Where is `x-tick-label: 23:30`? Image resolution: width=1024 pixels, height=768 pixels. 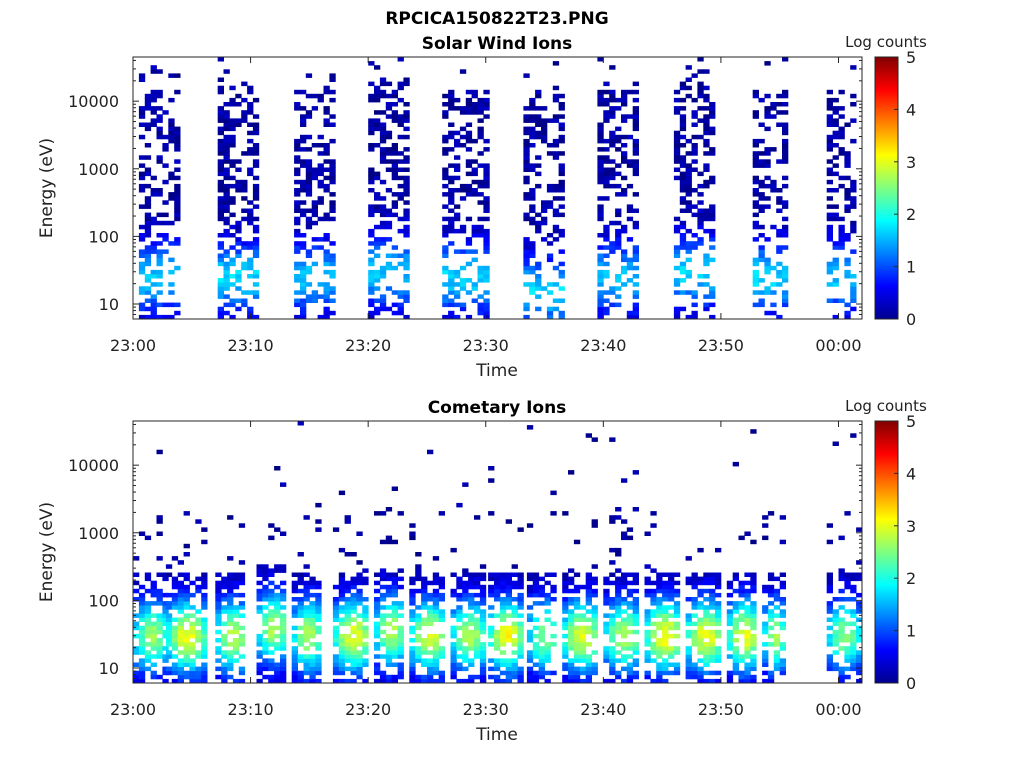 x-tick-label: 23:30 is located at coordinates (486, 709).